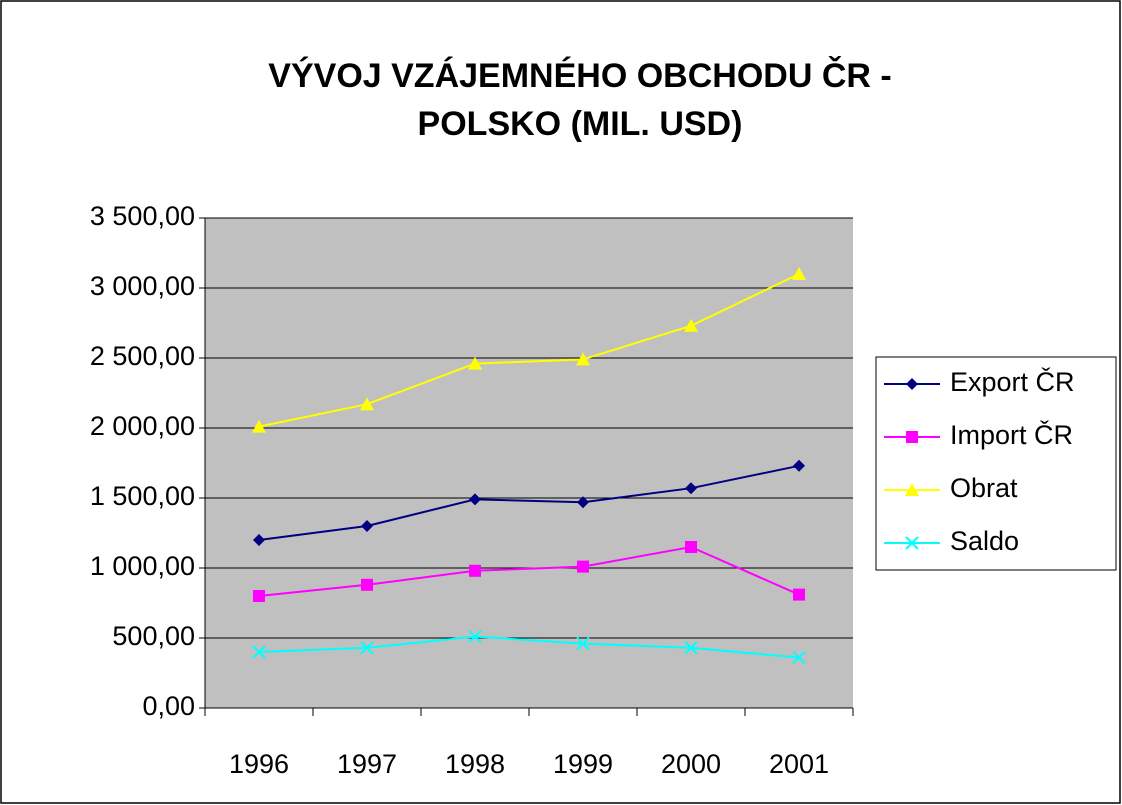  Describe the element at coordinates (142, 426) in the screenshot. I see `y-tick-label: 2 000,00` at that location.